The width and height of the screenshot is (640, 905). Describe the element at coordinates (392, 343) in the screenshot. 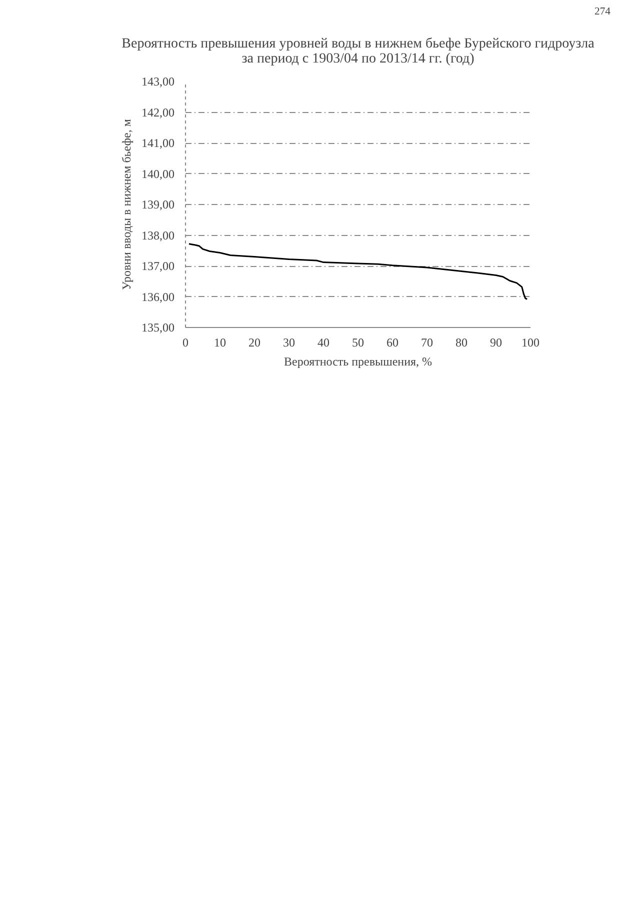

I see `x-tick-label: 60` at that location.